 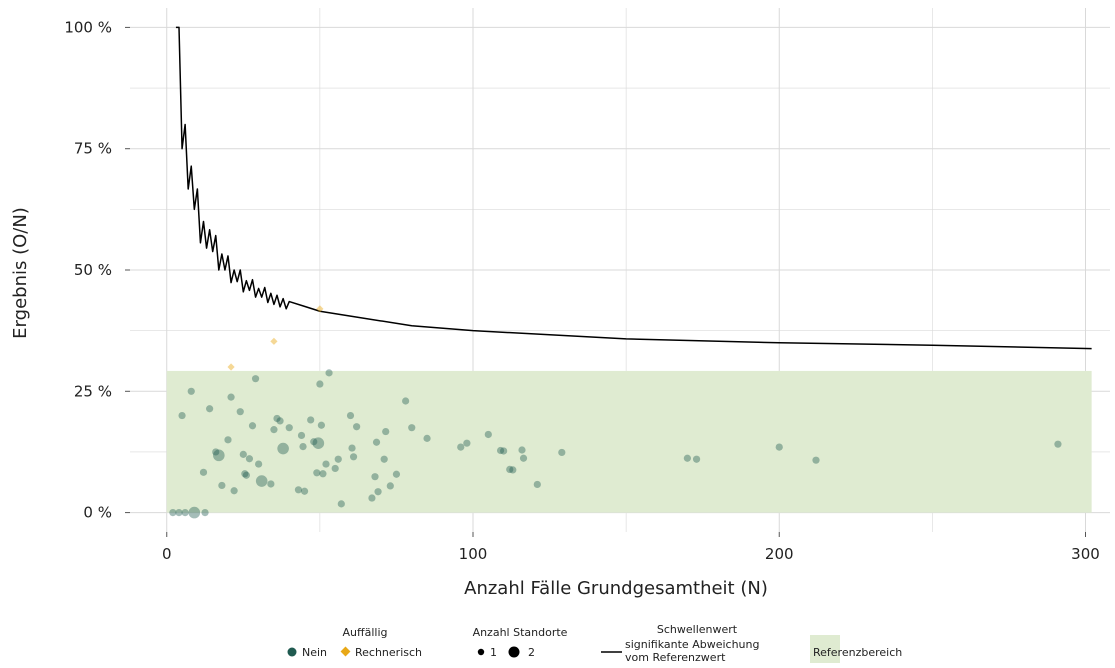 What do you see at coordinates (88, 27) in the screenshot?
I see `y-tick-label: 100 %` at bounding box center [88, 27].